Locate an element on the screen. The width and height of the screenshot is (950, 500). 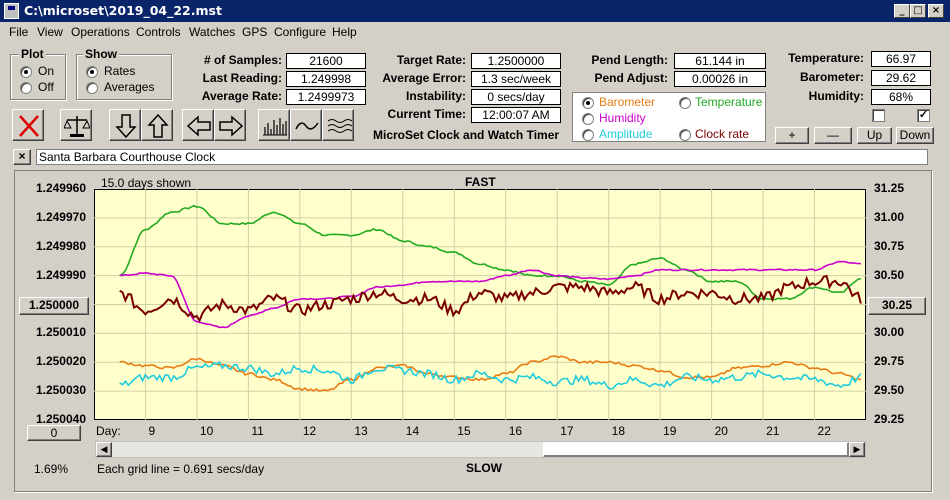
menu-help: Help is located at coordinates (344, 32).